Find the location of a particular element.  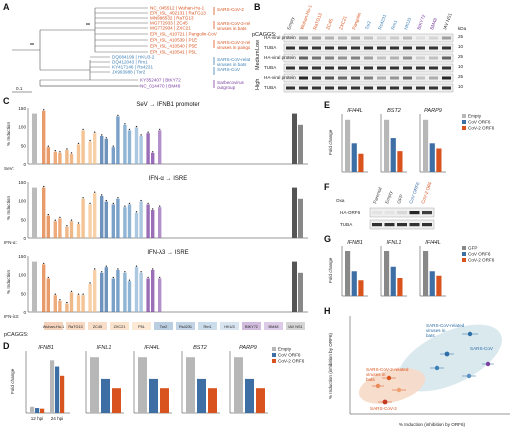

gene-title: BST2 is located at coordinates (200, 348).